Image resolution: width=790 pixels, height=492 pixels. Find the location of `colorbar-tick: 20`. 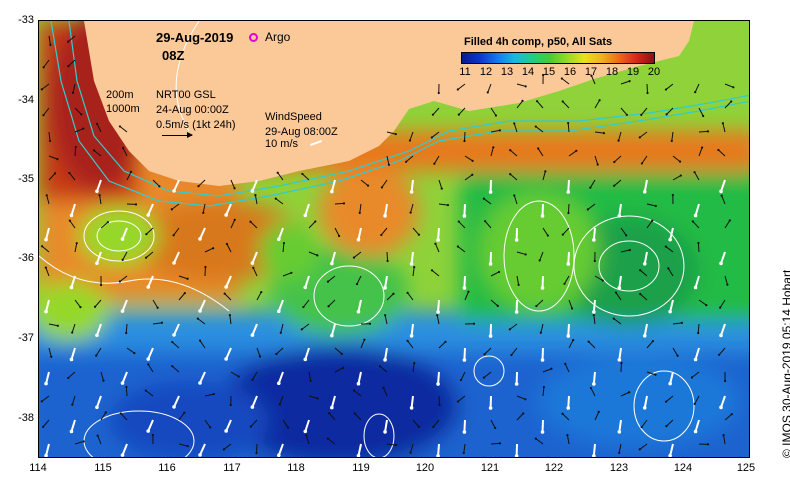

colorbar-tick: 20 is located at coordinates (654, 72).